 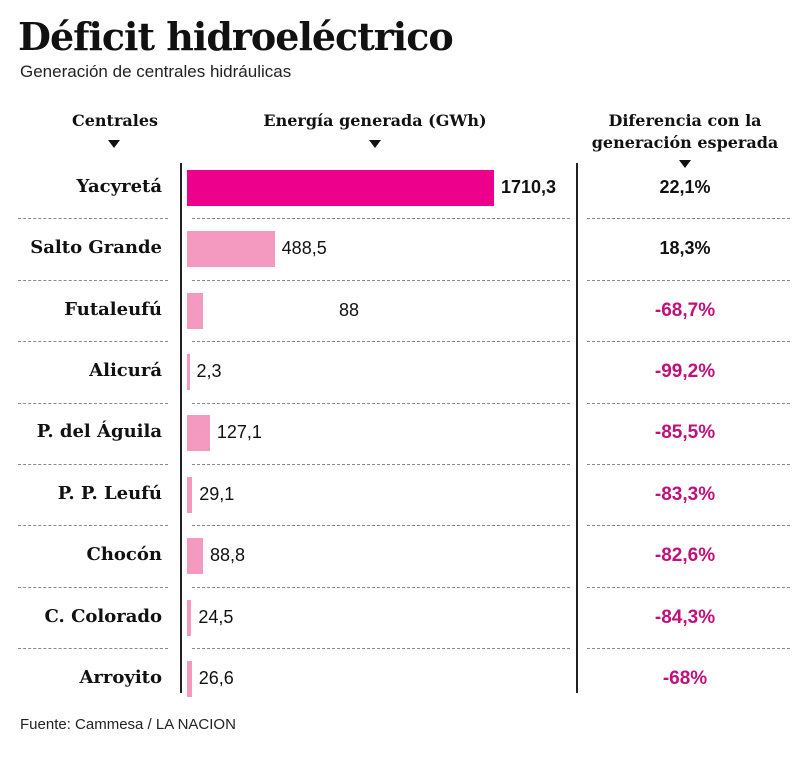 I want to click on chart-title: Déficit hidroeléctrico, so click(x=236, y=36).